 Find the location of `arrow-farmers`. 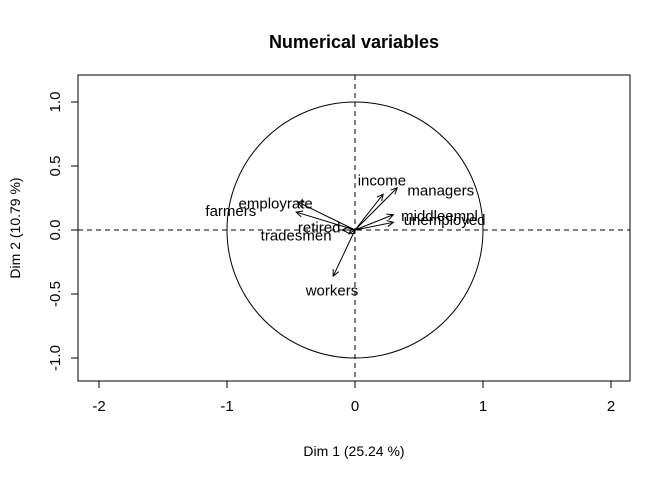

arrow-farmers is located at coordinates (325, 221).